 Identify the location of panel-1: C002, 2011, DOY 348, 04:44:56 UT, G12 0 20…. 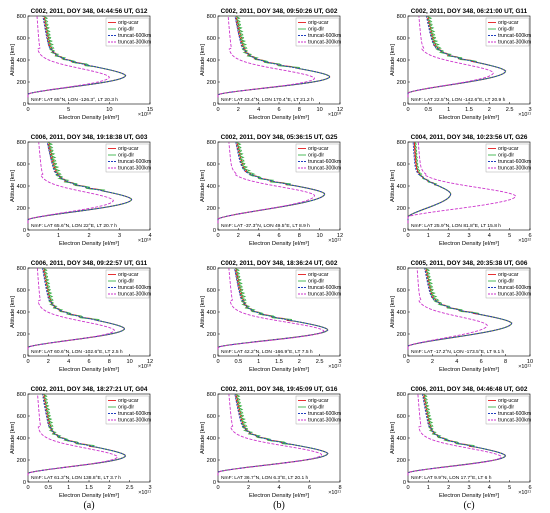
(81, 64).